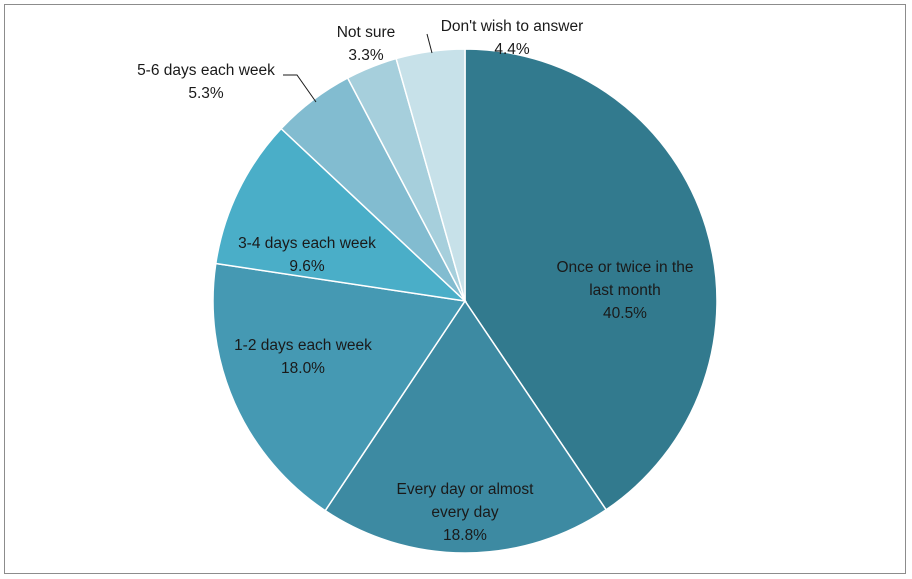 This screenshot has width=912, height=579. I want to click on slice-category-label: every day, so click(464, 512).